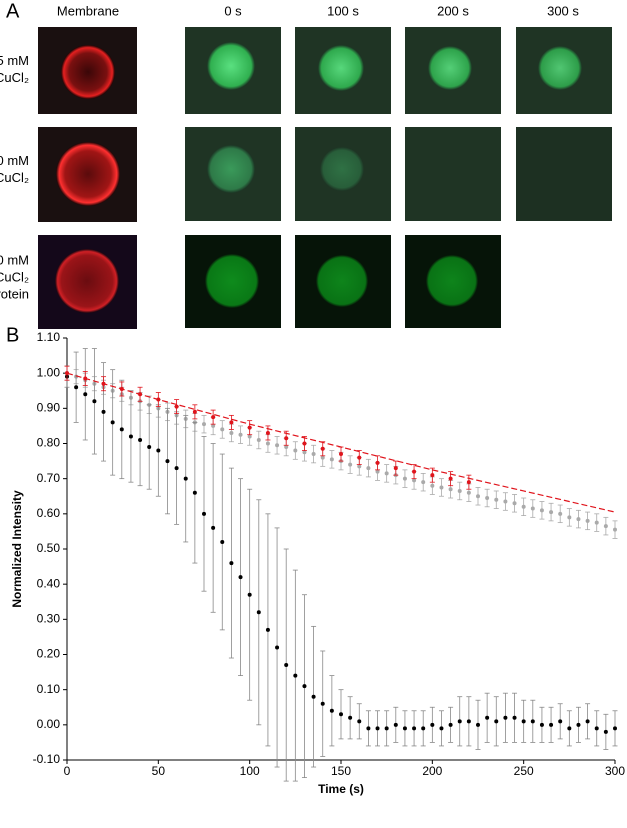  Describe the element at coordinates (67, 771) in the screenshot. I see `x-tick-label: 0` at that location.